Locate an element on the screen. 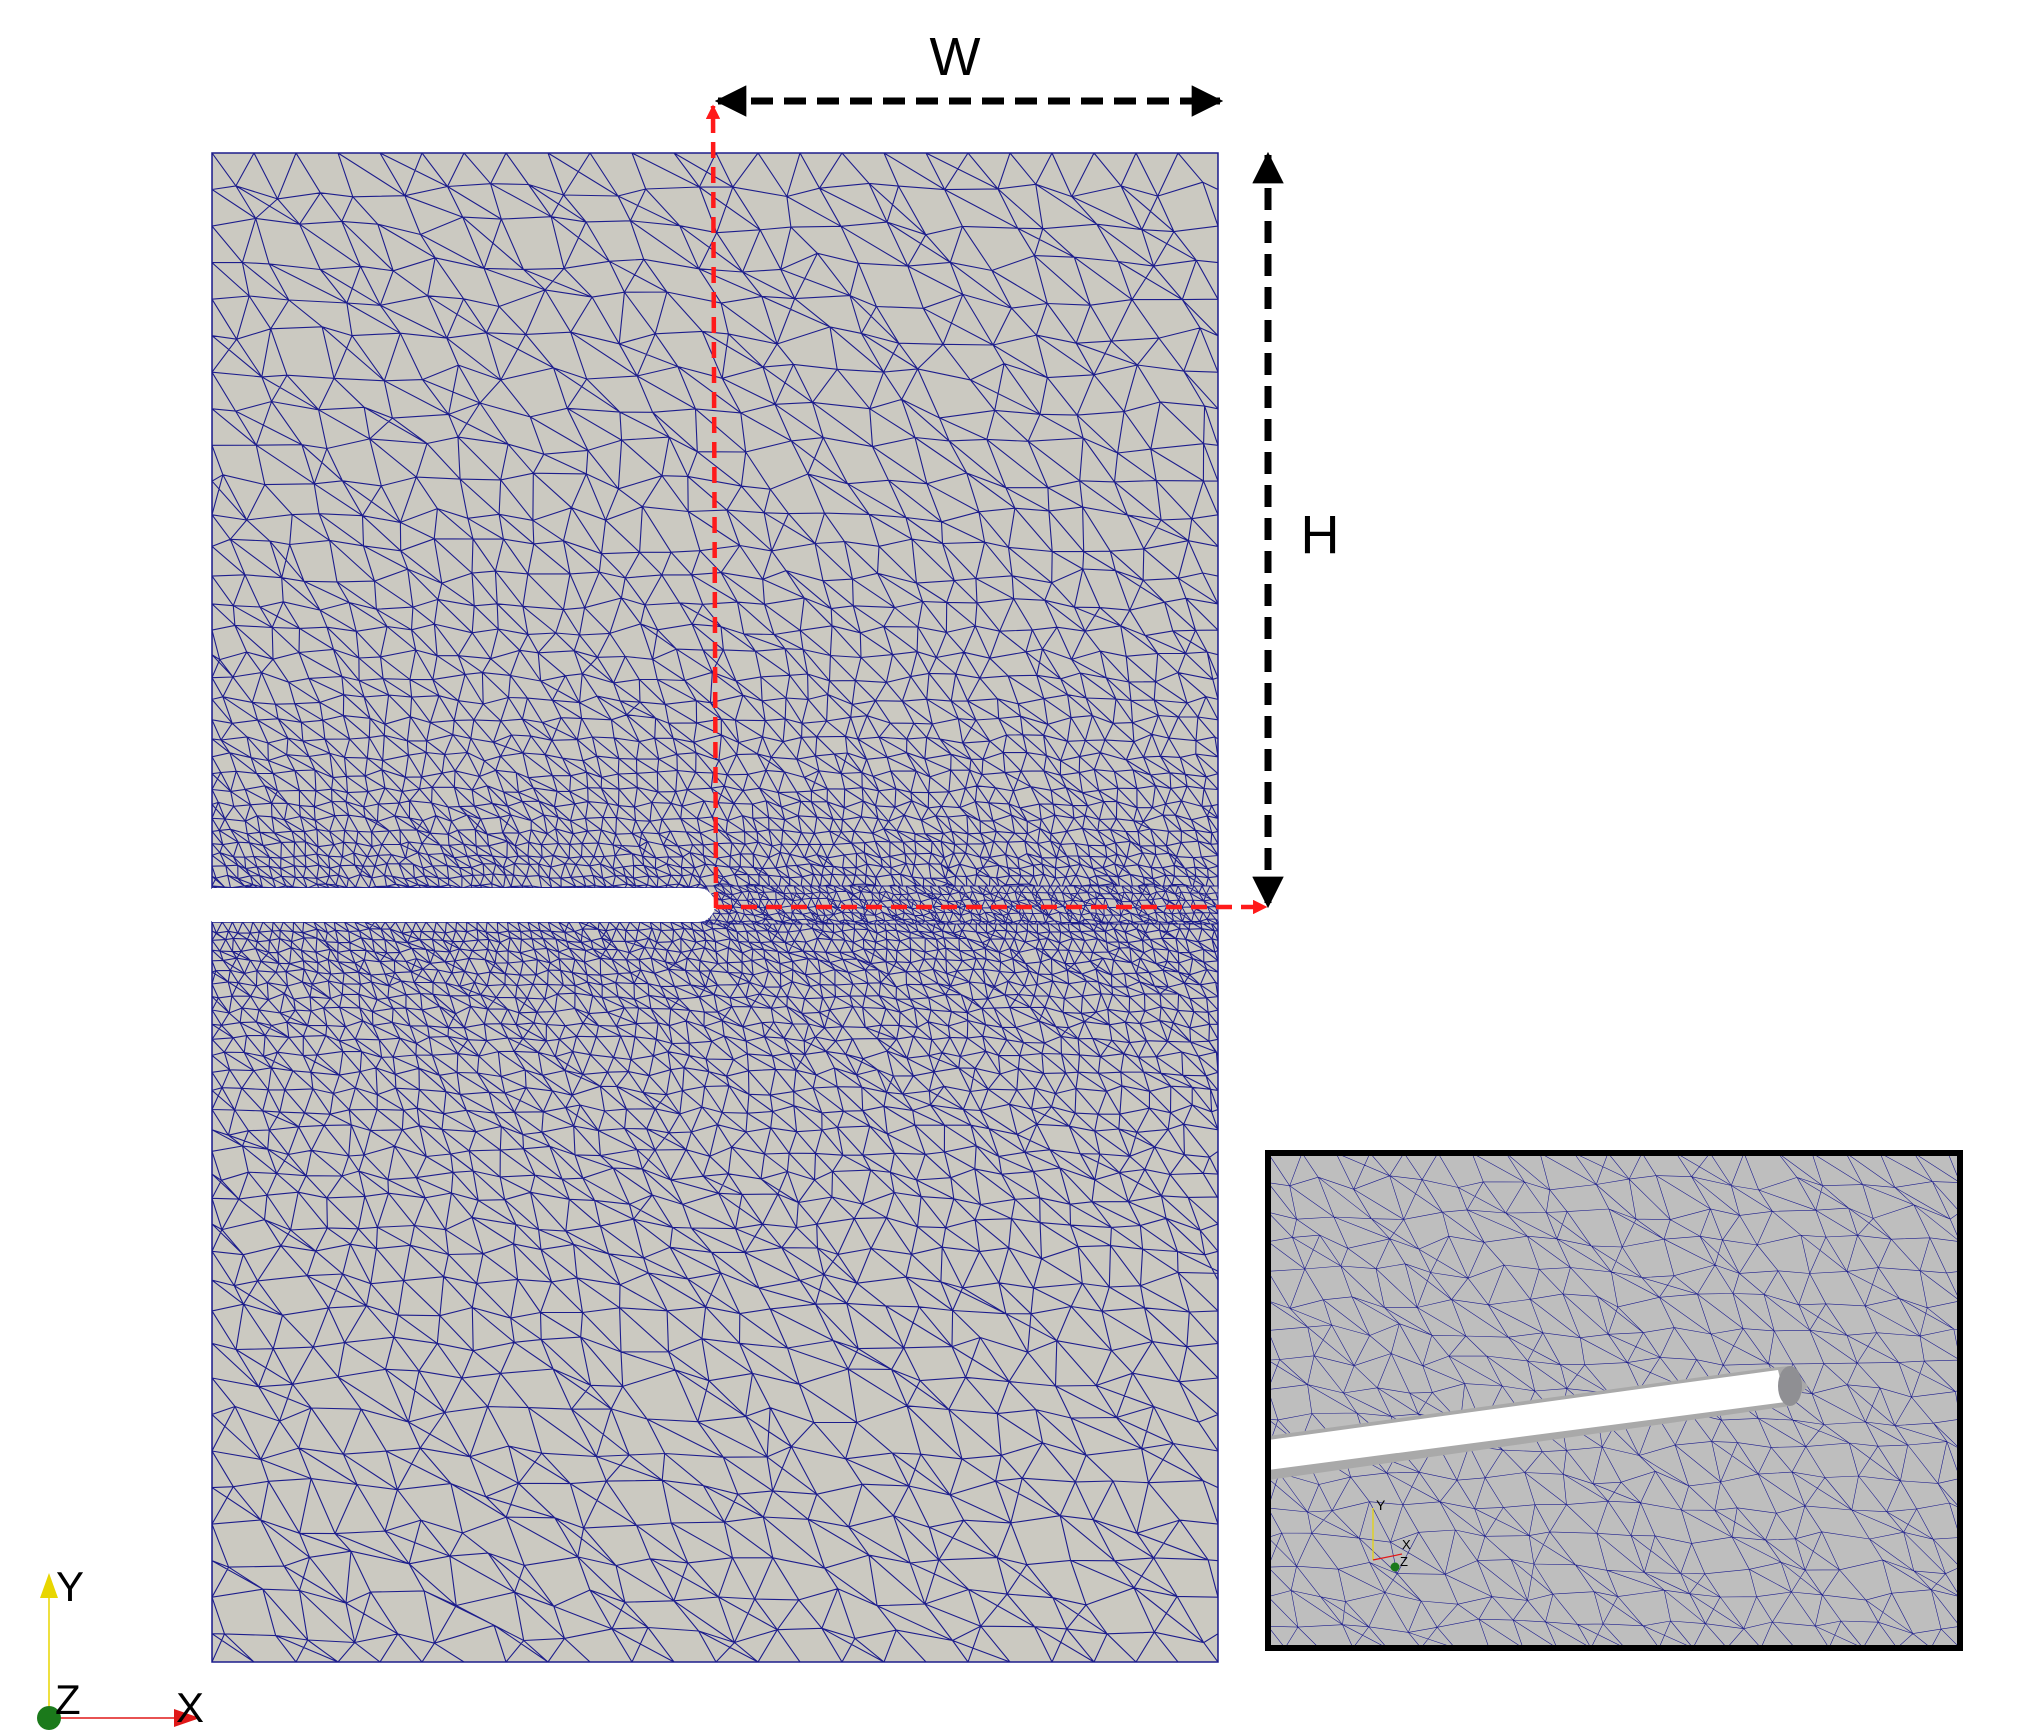  ligament-lines is located at coordinates (962, 905).